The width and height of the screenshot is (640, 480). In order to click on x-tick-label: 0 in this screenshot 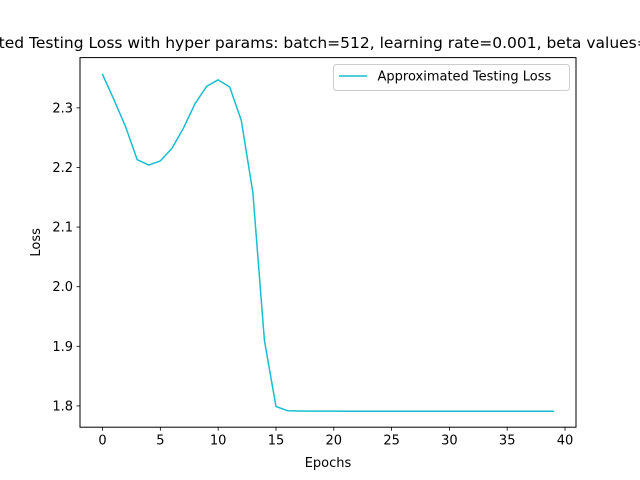, I will do `click(102, 441)`.